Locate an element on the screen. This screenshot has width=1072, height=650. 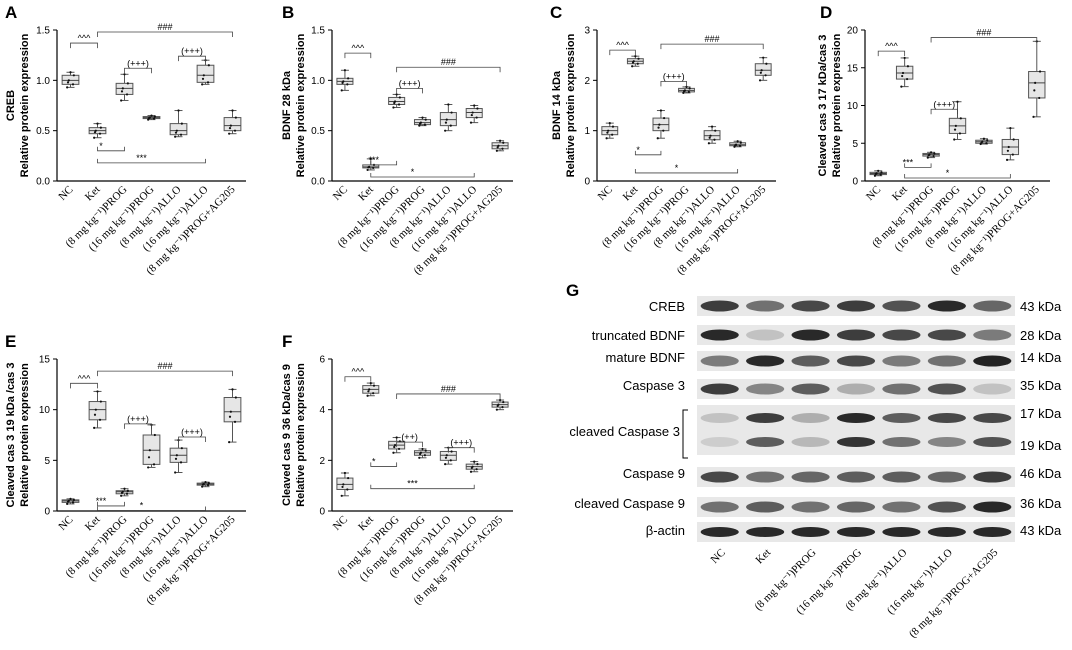
significance-label: *** is located at coordinates (141, 158).